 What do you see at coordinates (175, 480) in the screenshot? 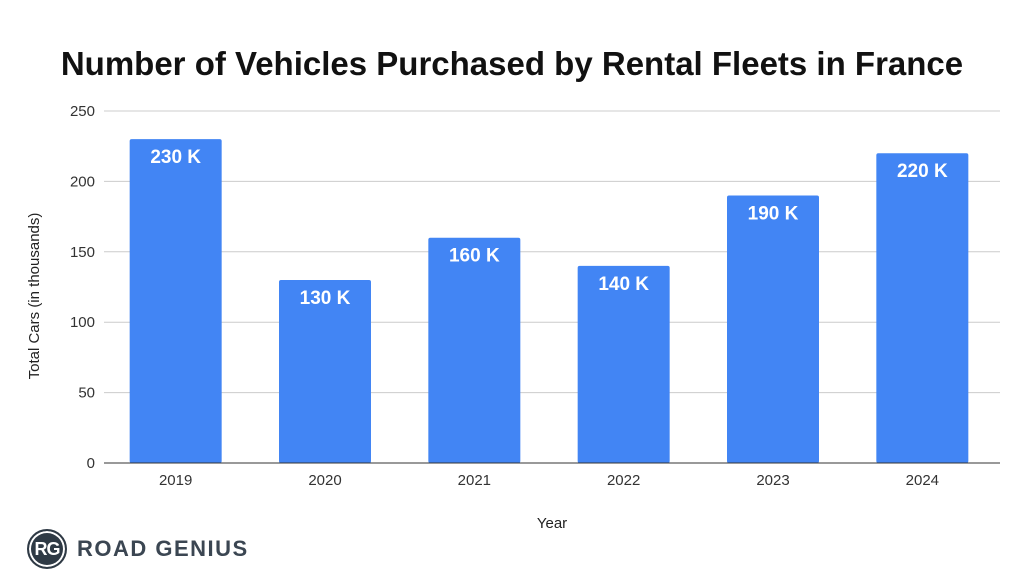
I see `x-tick-label: 2019` at bounding box center [175, 480].